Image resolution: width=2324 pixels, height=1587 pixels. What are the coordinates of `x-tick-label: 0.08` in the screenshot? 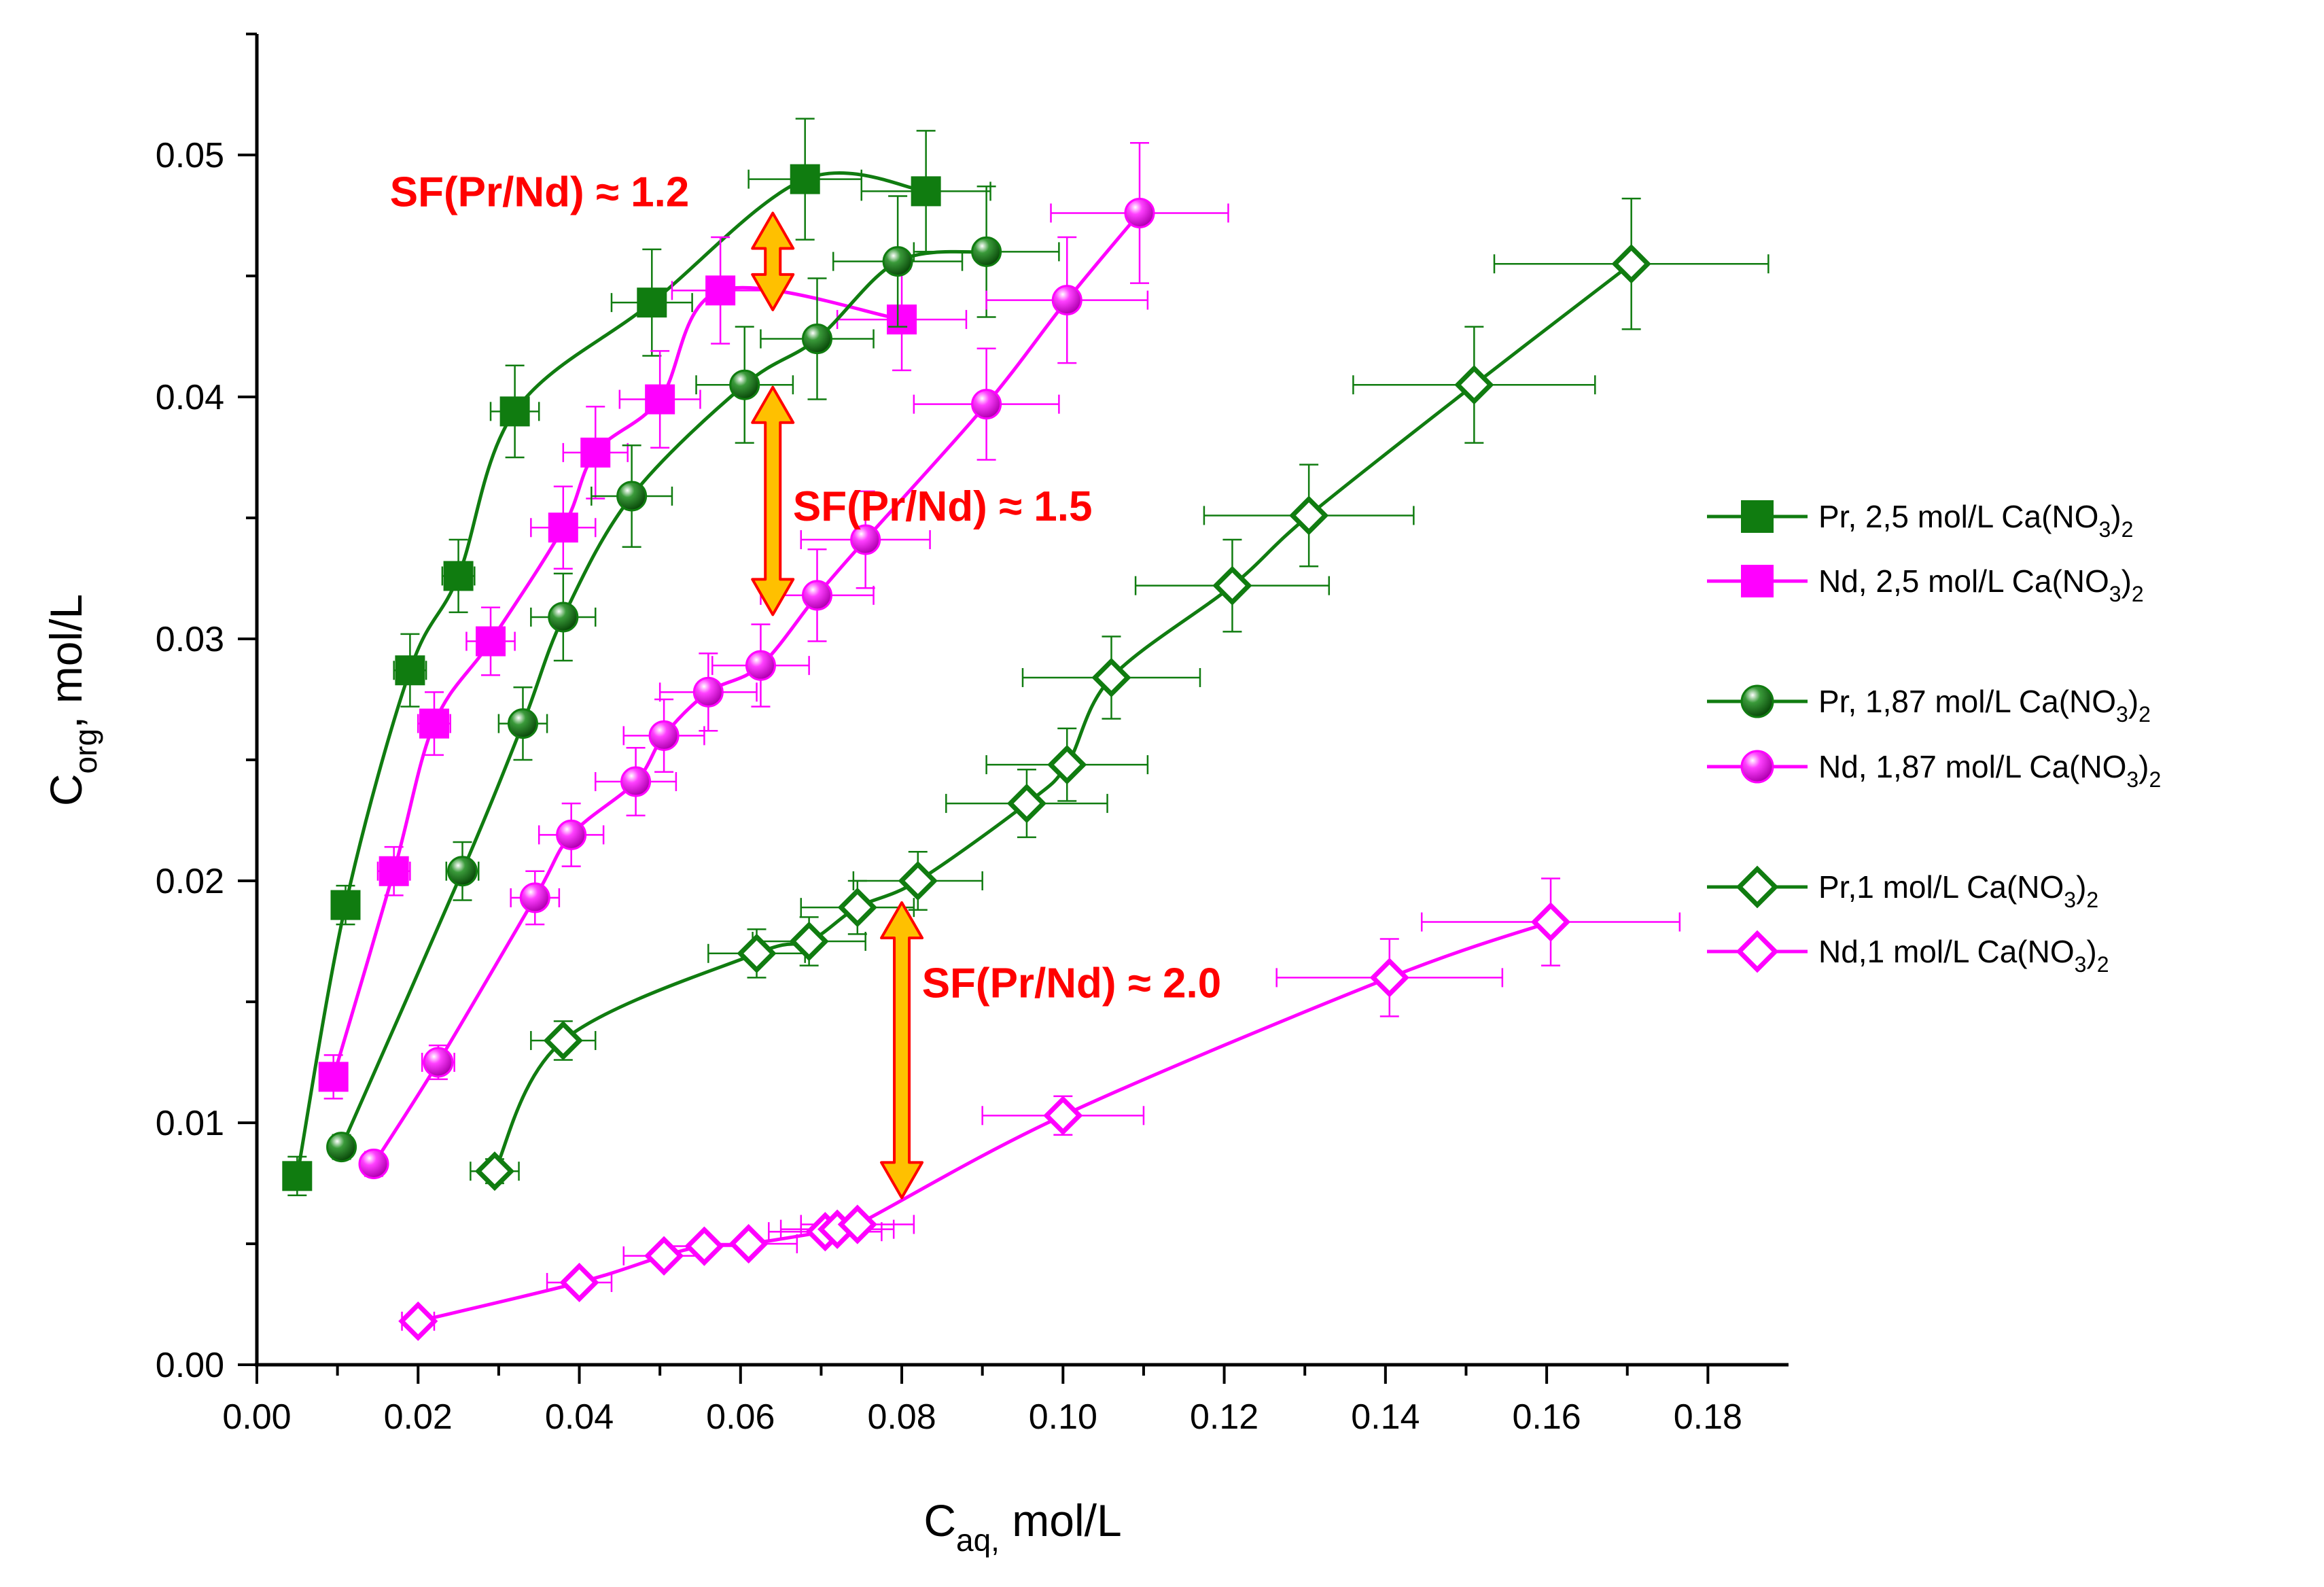 It's located at (902, 1417).